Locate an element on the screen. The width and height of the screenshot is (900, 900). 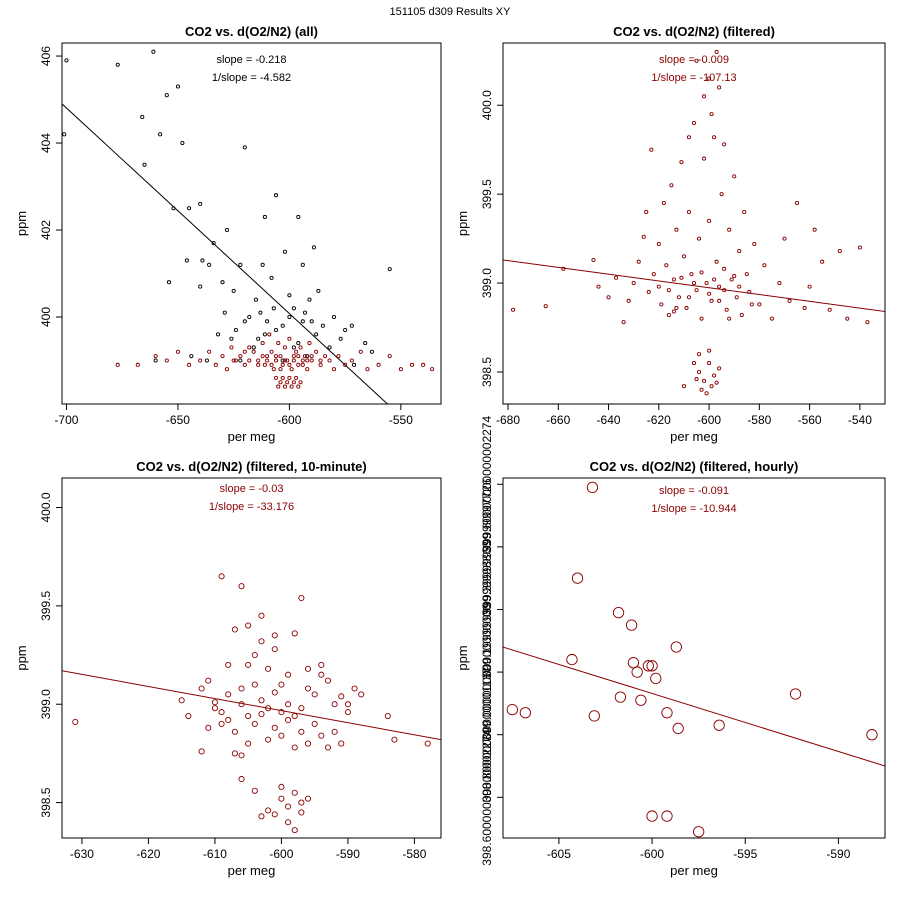
x-tick-label: -560 is located at coordinates (810, 420).